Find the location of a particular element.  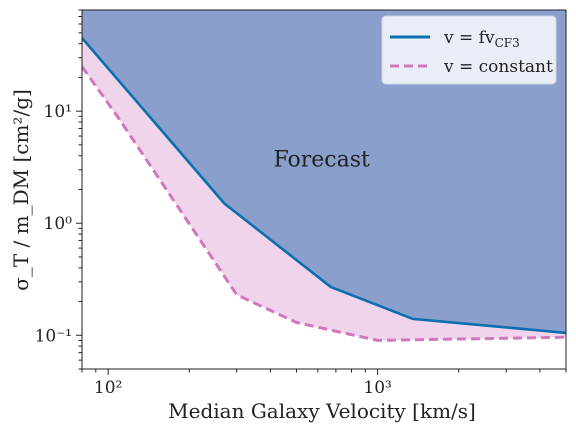

annotations: Forecast is located at coordinates (321, 160).